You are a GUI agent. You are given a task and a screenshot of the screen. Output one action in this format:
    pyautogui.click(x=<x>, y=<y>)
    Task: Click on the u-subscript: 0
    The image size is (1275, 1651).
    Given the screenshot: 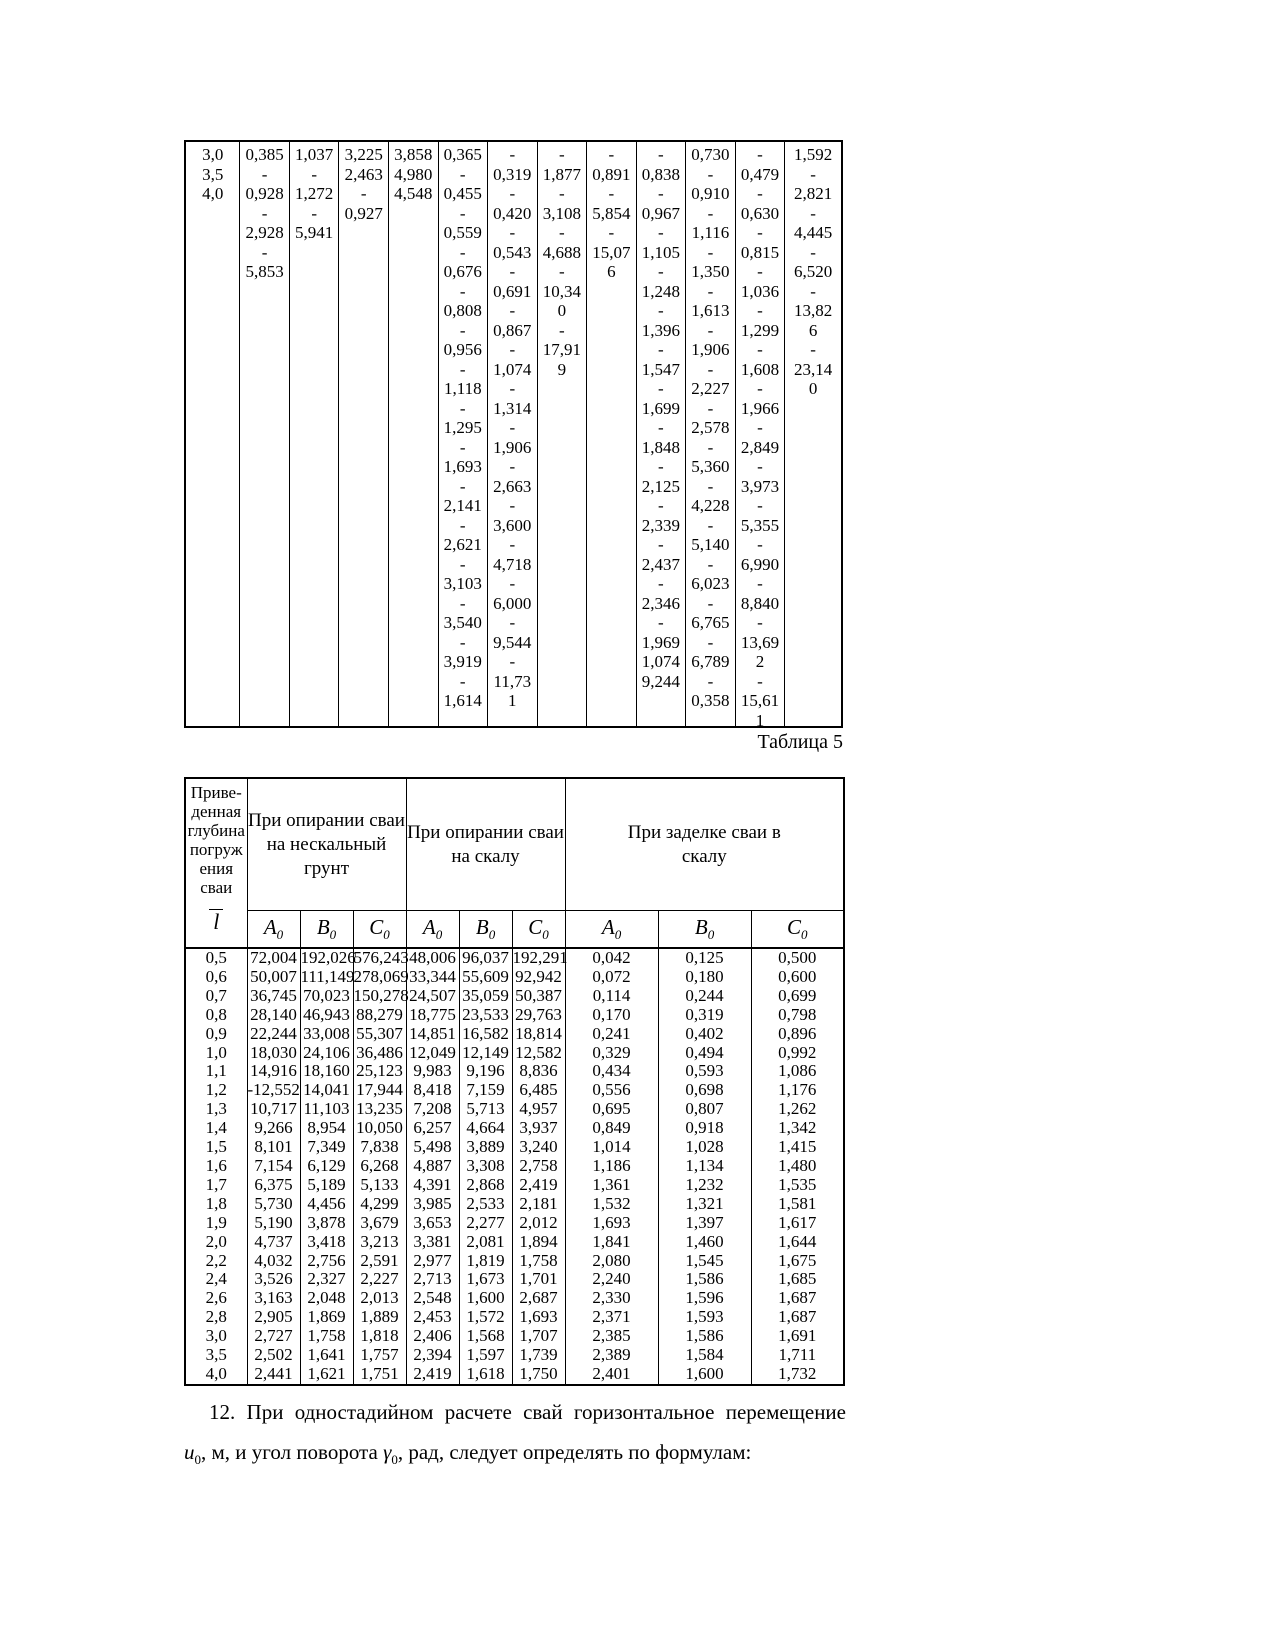 What is the action you would take?
    pyautogui.click(x=198, y=1460)
    